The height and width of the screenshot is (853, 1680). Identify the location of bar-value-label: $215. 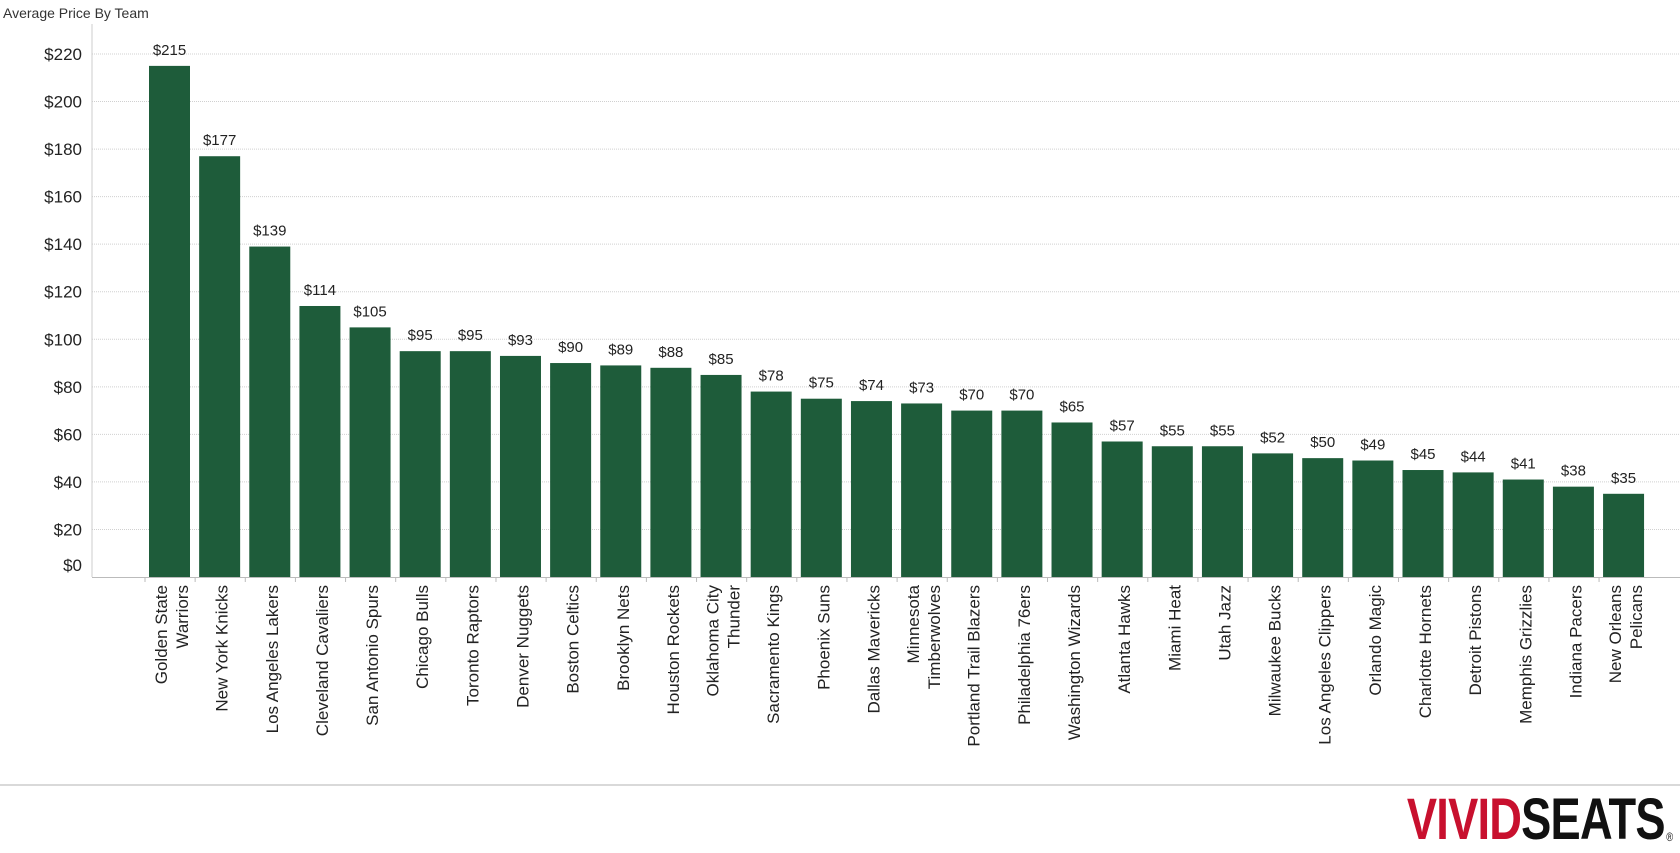
(169, 50).